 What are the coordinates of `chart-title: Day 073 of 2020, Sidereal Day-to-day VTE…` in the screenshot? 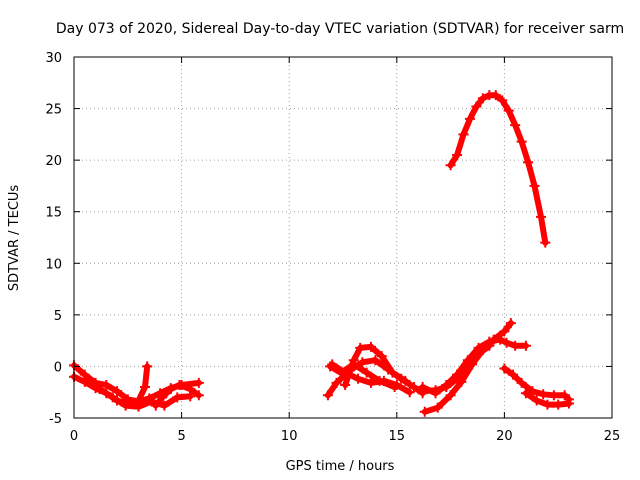 It's located at (340, 29).